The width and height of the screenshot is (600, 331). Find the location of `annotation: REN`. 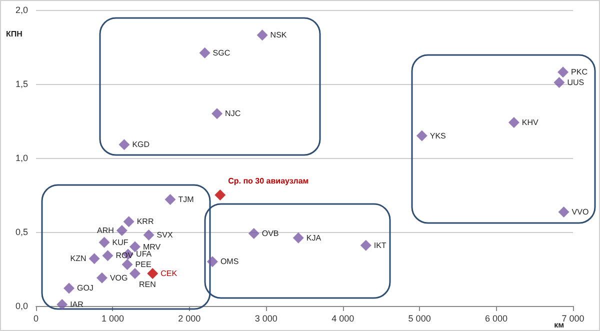

annotation: REN is located at coordinates (147, 284).